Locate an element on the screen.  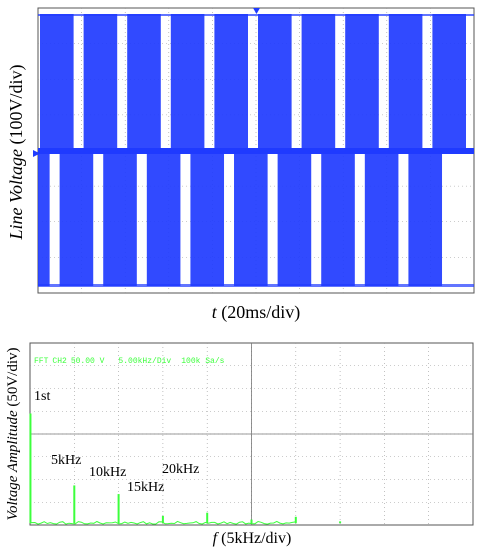
annotation-5khz: 5kHz is located at coordinates (66, 460).